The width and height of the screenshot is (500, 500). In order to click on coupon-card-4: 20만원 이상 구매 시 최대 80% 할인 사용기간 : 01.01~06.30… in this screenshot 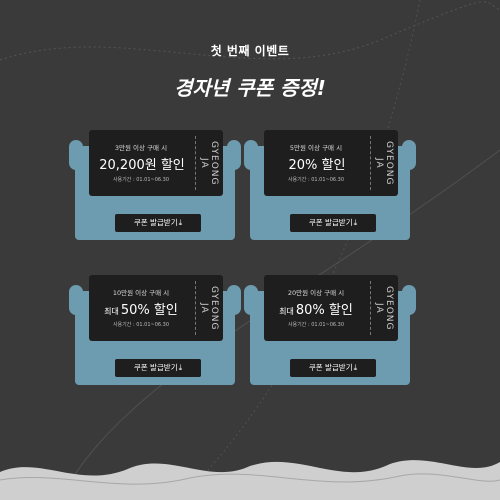, I will do `click(330, 330)`.